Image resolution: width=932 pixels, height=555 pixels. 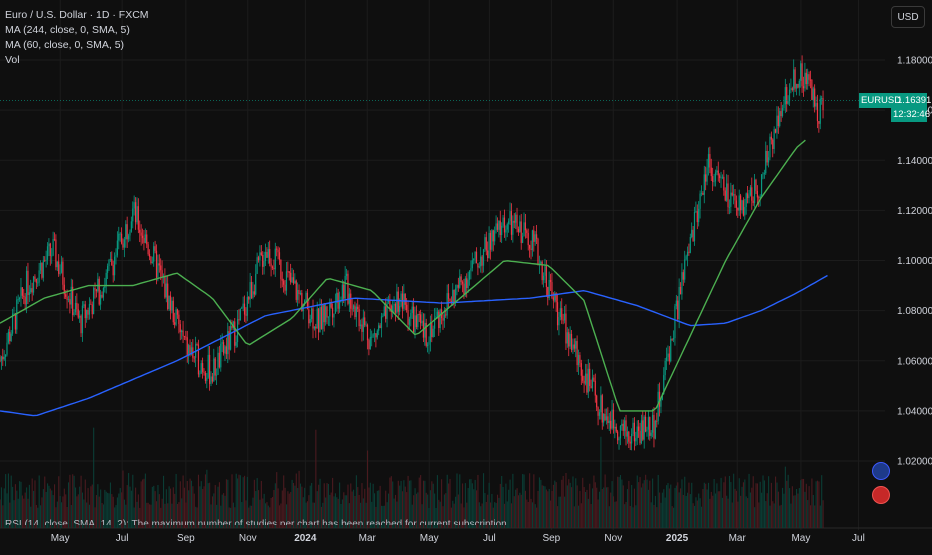 I want to click on x-tick-label: May, so click(x=60, y=538).